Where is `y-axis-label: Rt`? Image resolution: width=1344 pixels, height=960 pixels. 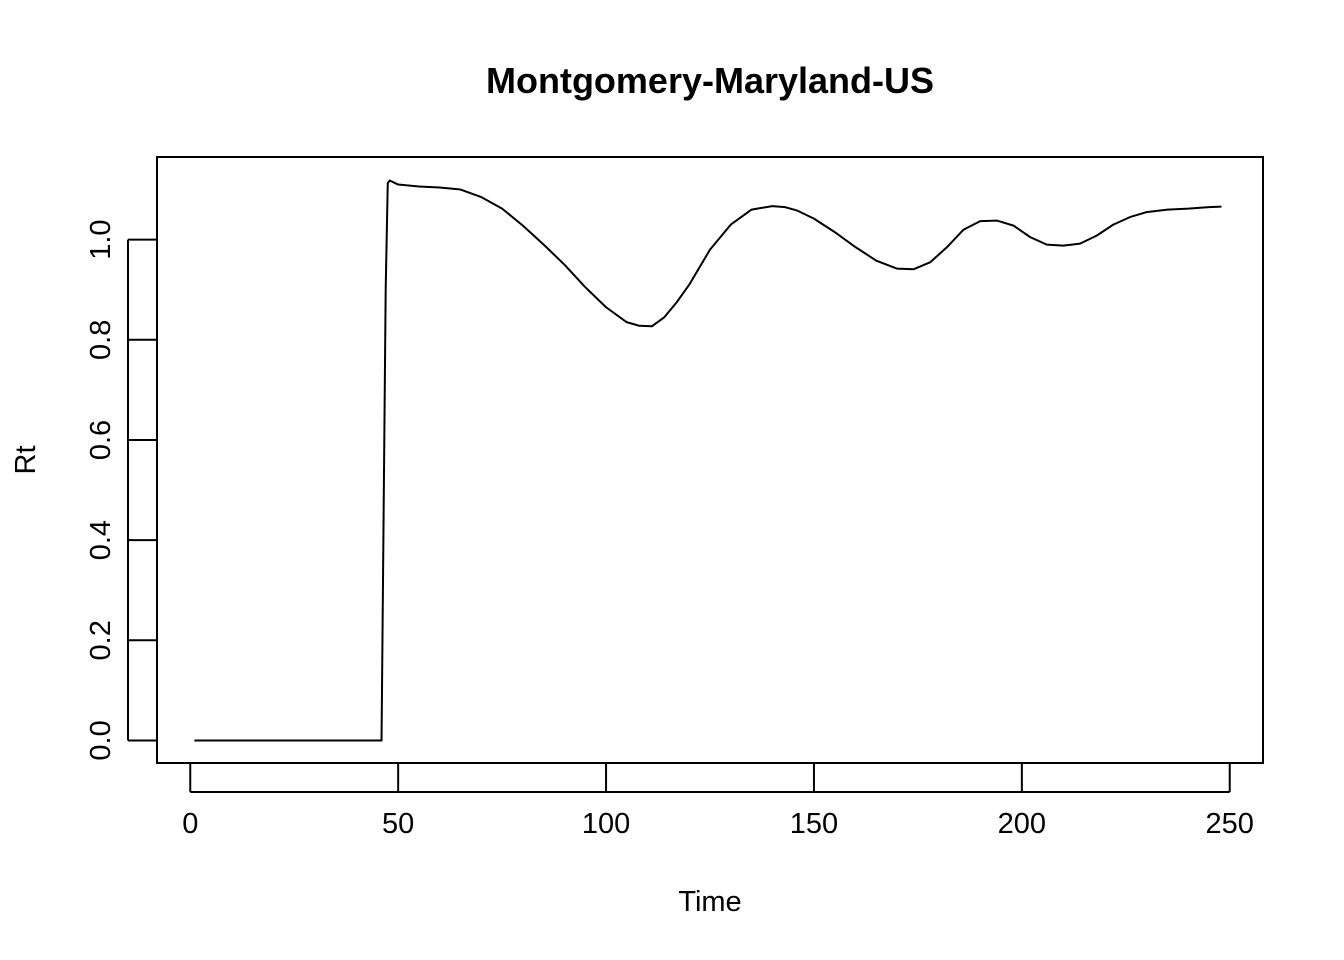
y-axis-label: Rt is located at coordinates (26, 460).